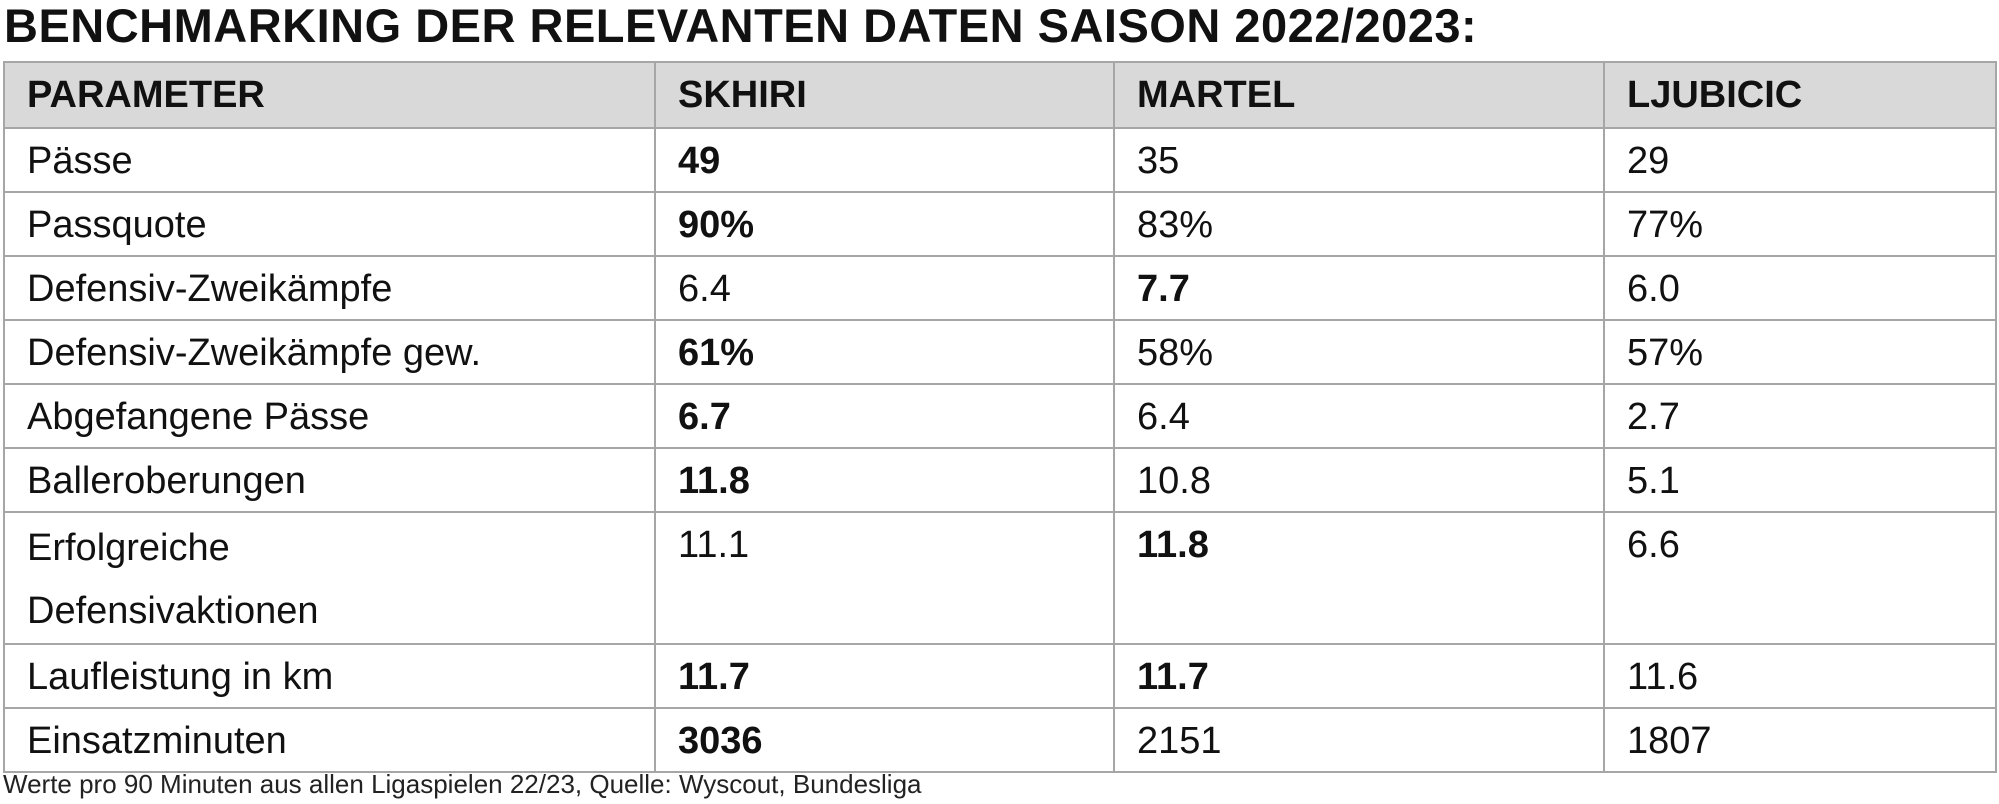 The height and width of the screenshot is (804, 1999). What do you see at coordinates (173, 579) in the screenshot?
I see `parameter-text: Erfolgreiche Defensivaktionen` at bounding box center [173, 579].